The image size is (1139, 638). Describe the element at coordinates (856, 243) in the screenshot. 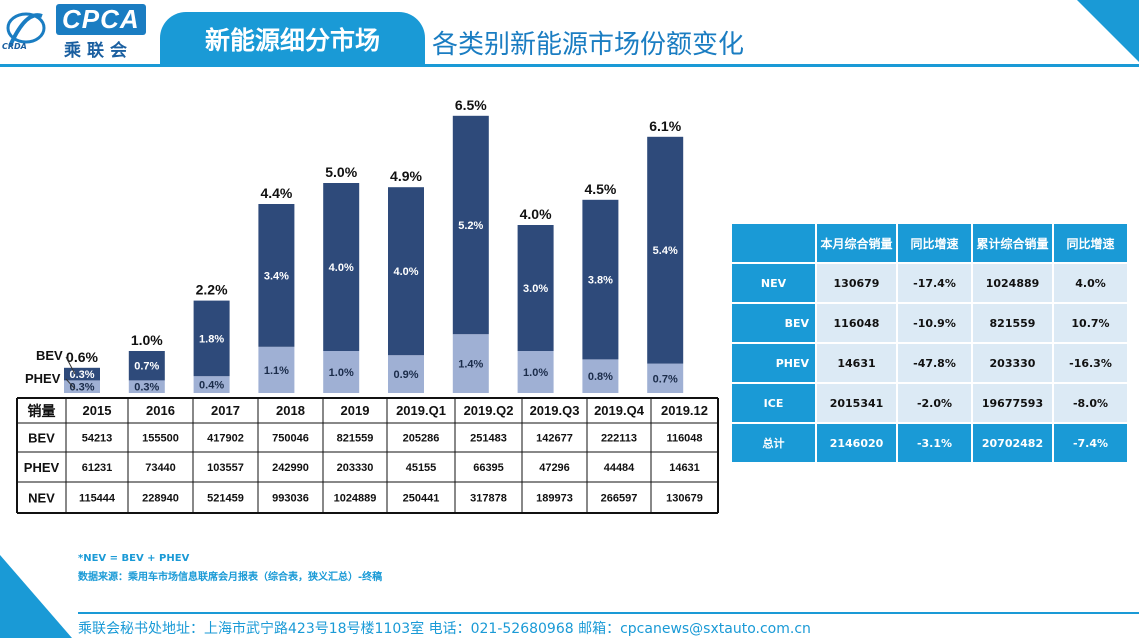

I see `summary-header: 本月综合销量` at that location.